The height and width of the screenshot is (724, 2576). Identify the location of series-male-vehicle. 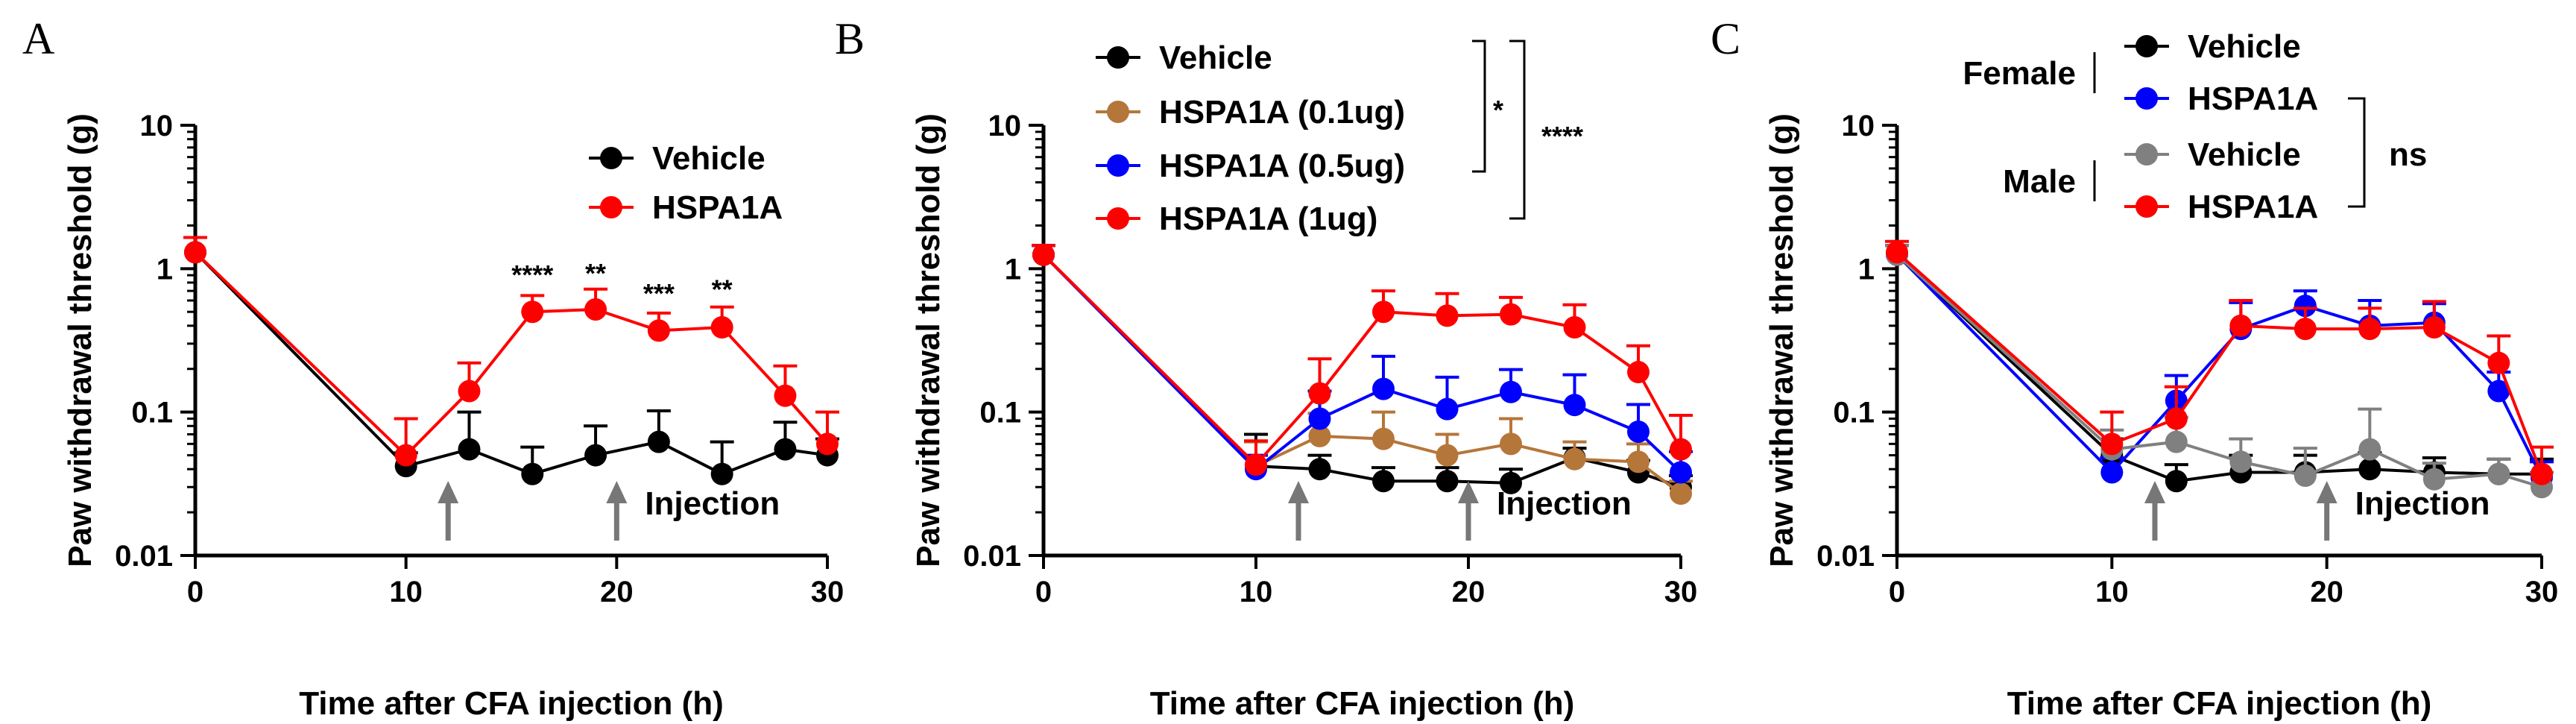
(2219, 371).